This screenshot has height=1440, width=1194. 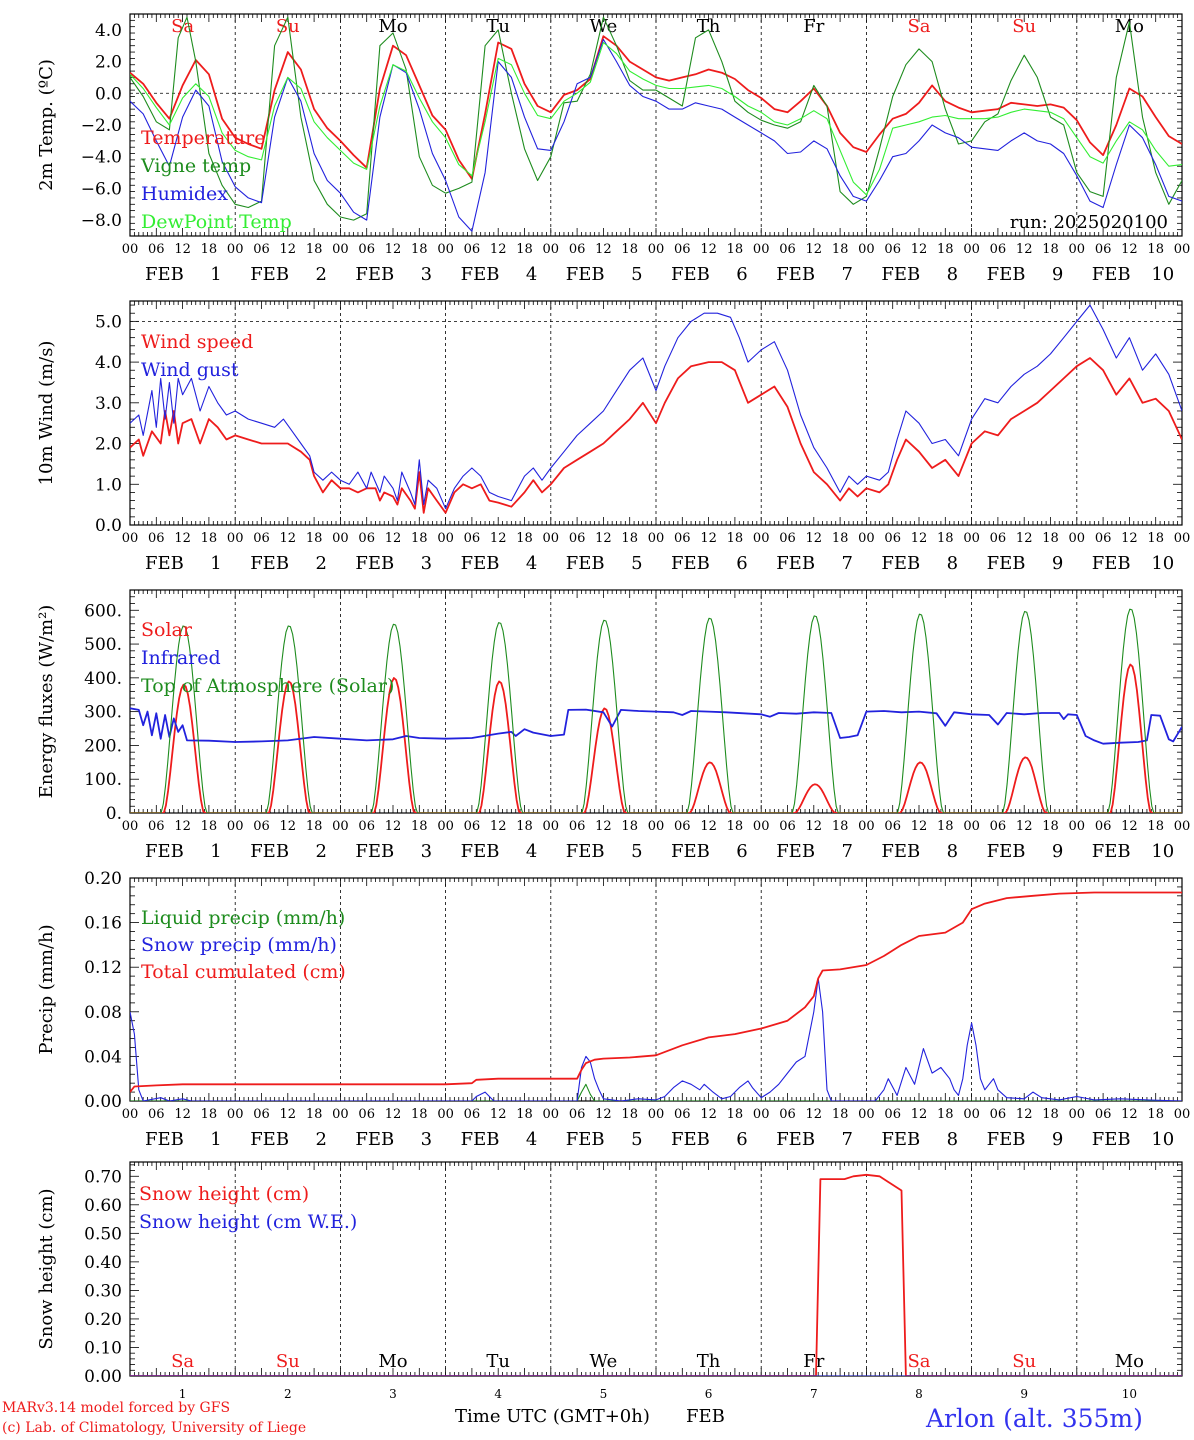 I want to click on station-label: Arlon (alt. 355m), so click(x=1034, y=1418).